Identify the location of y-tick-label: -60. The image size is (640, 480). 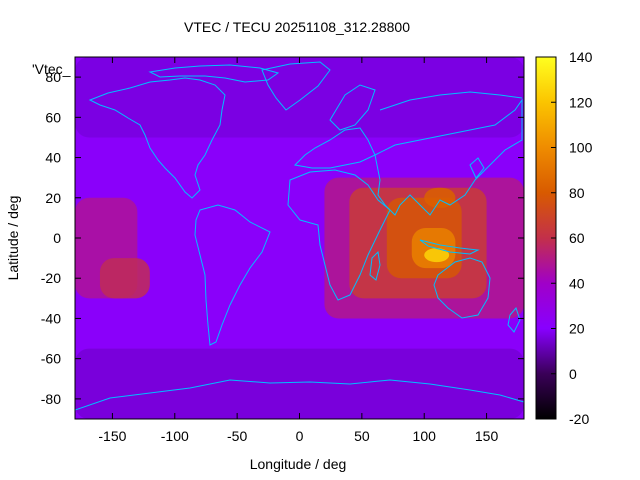
(51, 359).